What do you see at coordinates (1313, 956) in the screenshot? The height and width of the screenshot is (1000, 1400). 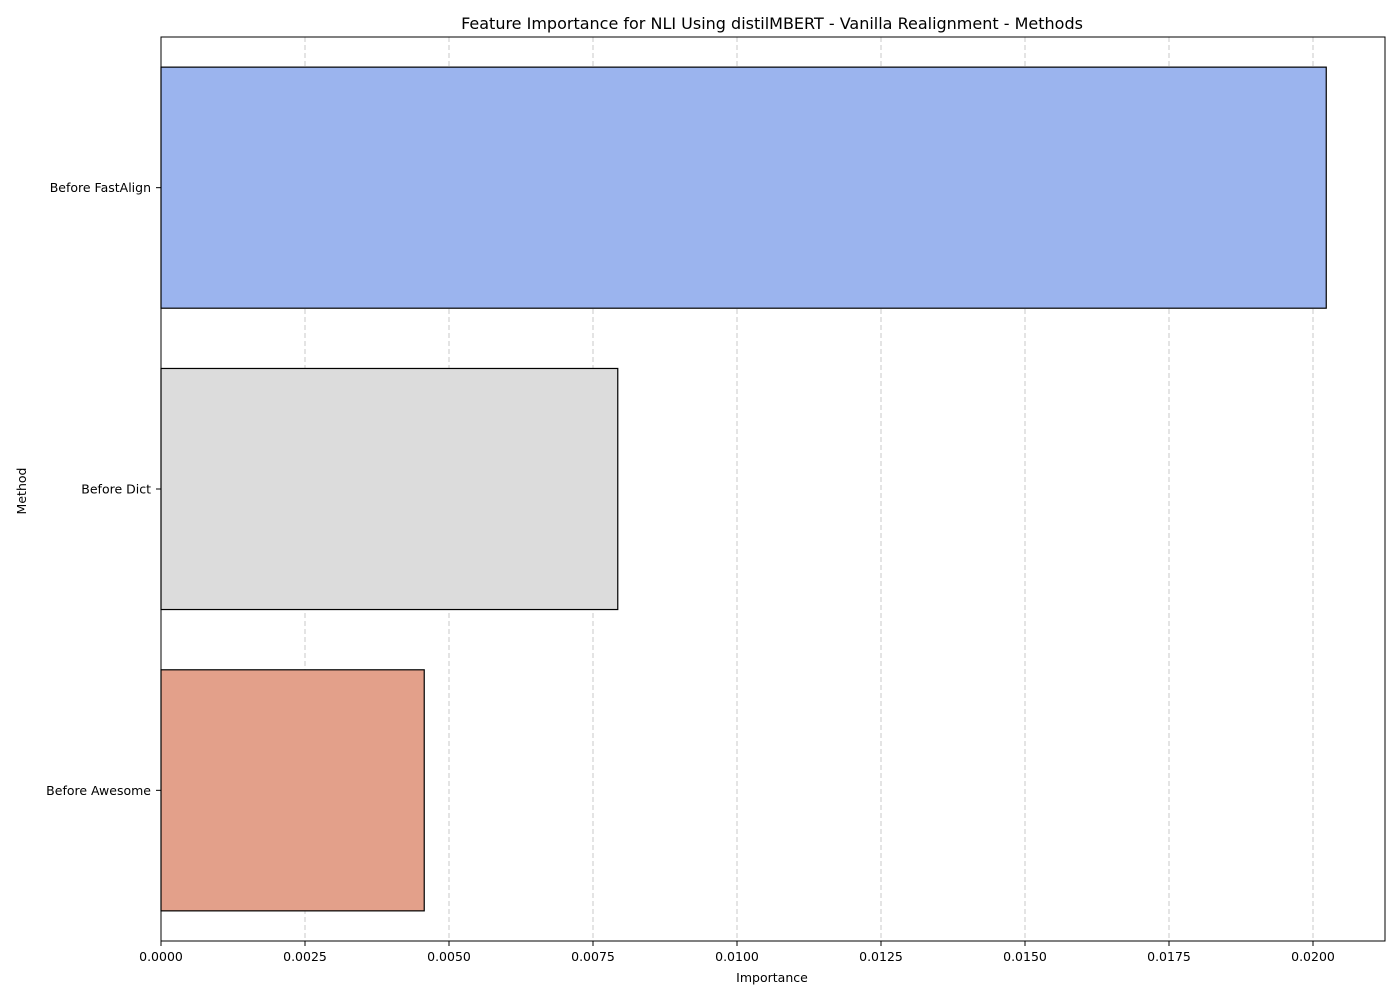 I see `x-tick-label: 0.0200` at bounding box center [1313, 956].